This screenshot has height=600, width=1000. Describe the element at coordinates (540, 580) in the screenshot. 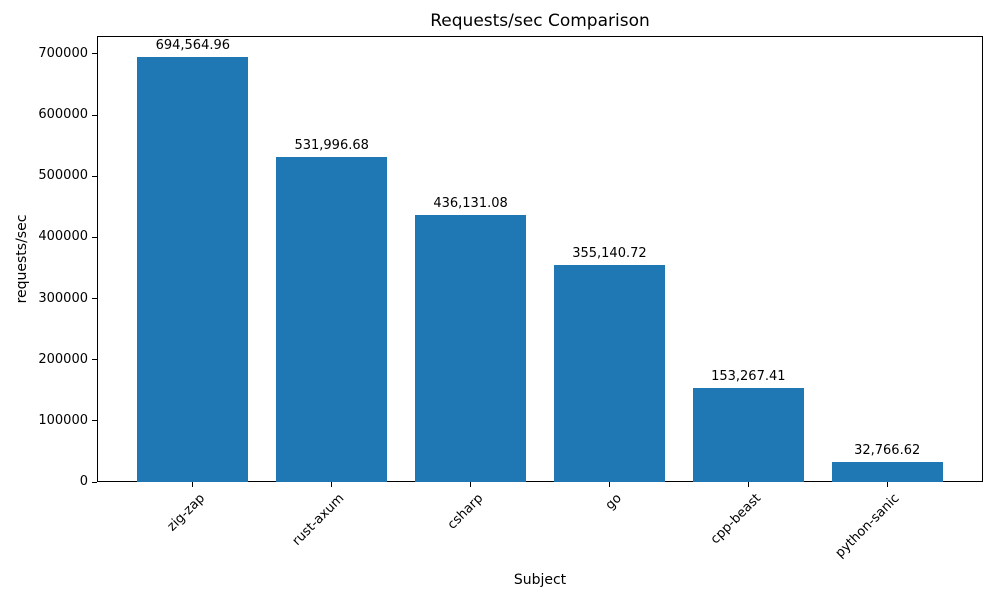

I see `x-axis-label: Subject` at that location.